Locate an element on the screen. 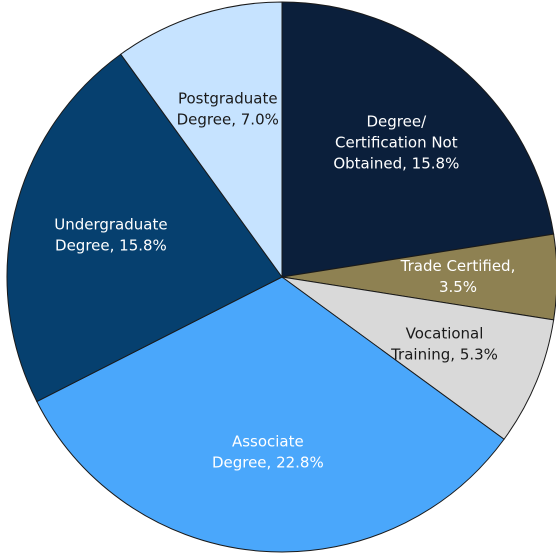  data-label: Undergraduate is located at coordinates (110, 225).